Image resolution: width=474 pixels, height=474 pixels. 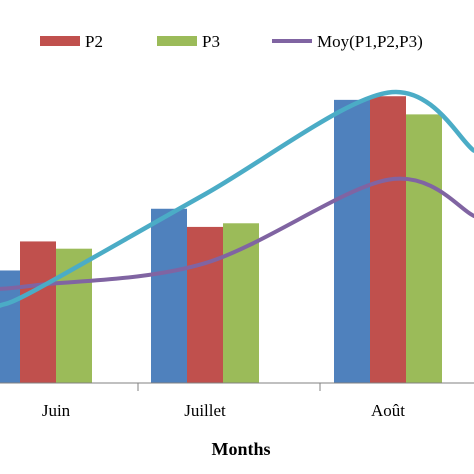 I want to click on legend-label: P3, so click(x=211, y=41).